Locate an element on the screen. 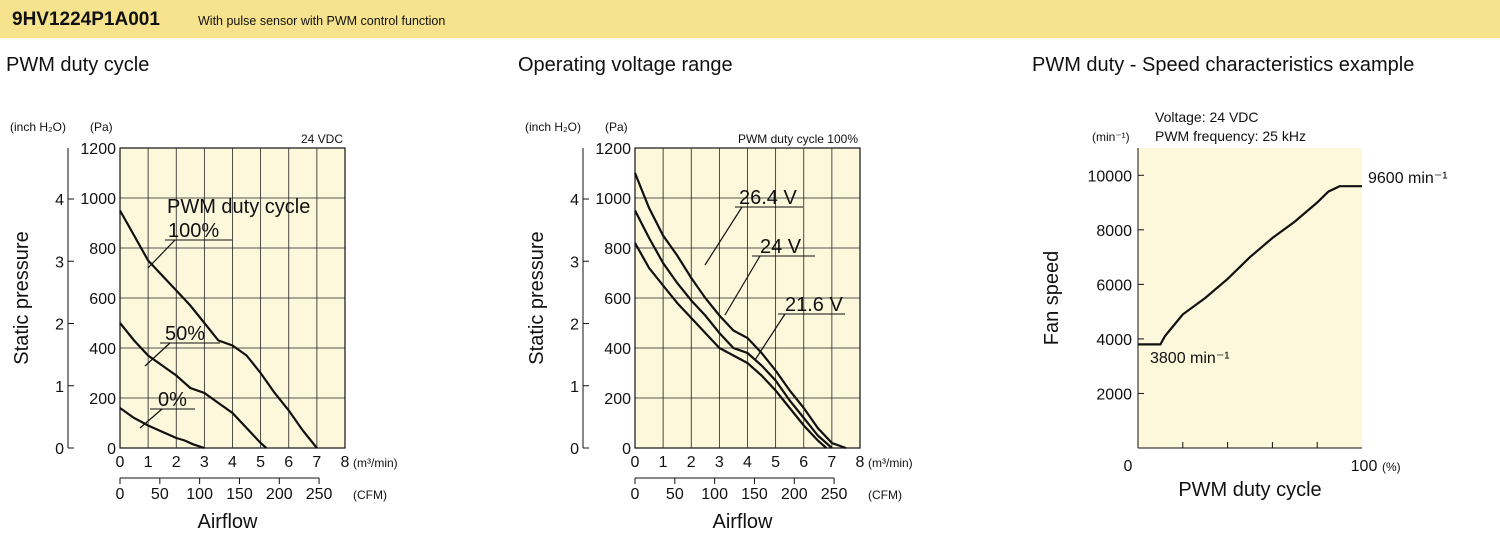  c2-x2-tick-label: 250 is located at coordinates (834, 494).